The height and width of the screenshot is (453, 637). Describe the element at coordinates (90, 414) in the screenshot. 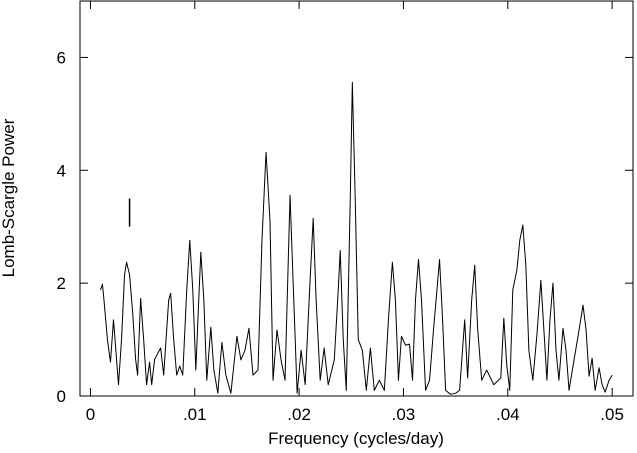

I see `x-tick-label: 0` at that location.